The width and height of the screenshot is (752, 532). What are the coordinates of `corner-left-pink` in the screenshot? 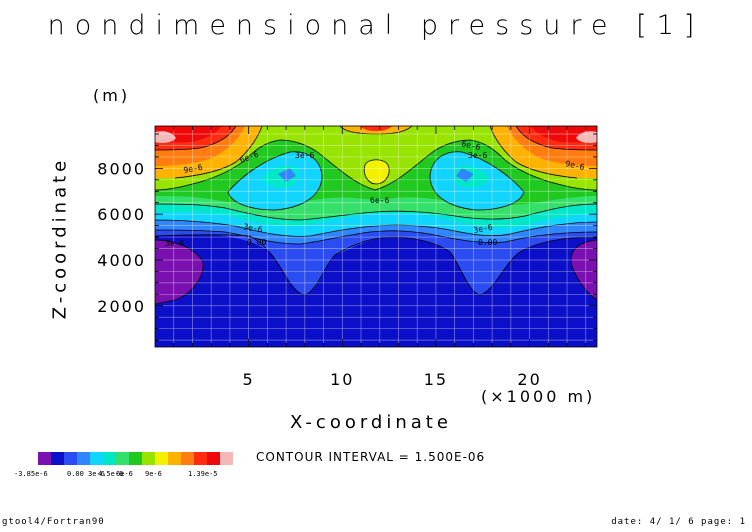 It's located at (165, 137).